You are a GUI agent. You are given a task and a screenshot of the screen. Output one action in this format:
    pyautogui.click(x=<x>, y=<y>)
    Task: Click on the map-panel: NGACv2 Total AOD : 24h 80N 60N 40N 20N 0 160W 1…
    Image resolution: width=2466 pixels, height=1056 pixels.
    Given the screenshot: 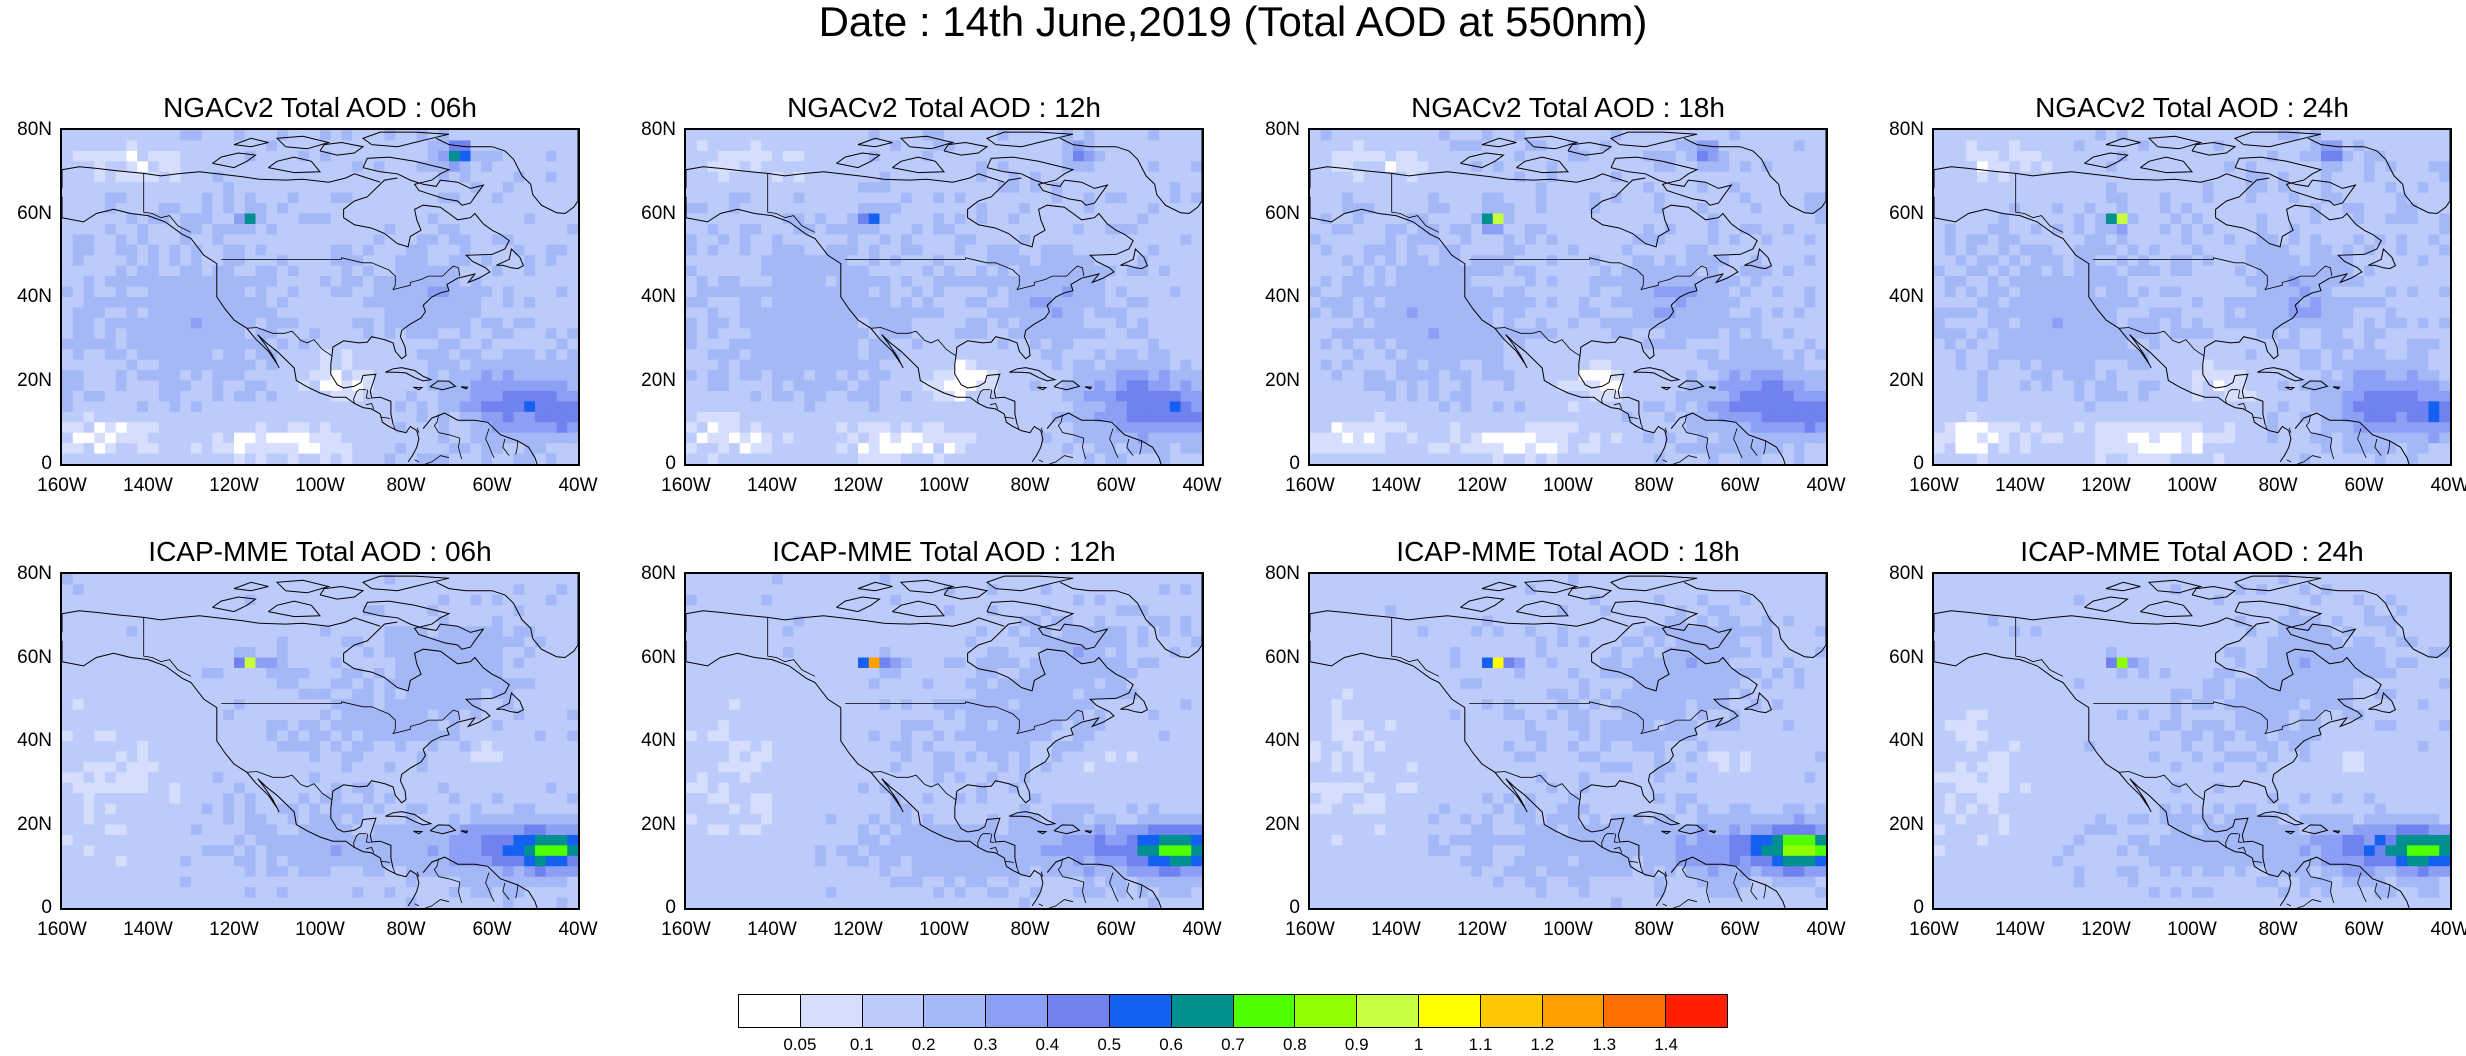 What is the action you would take?
    pyautogui.click(x=2169, y=312)
    